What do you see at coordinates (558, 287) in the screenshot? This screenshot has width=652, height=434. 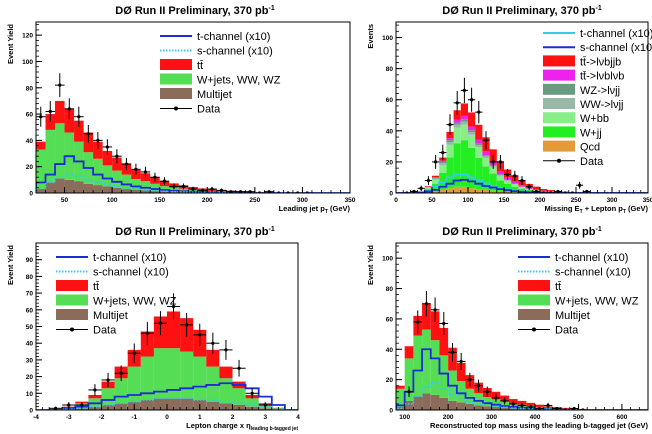 I see `legend-label: tt̄` at bounding box center [558, 287].